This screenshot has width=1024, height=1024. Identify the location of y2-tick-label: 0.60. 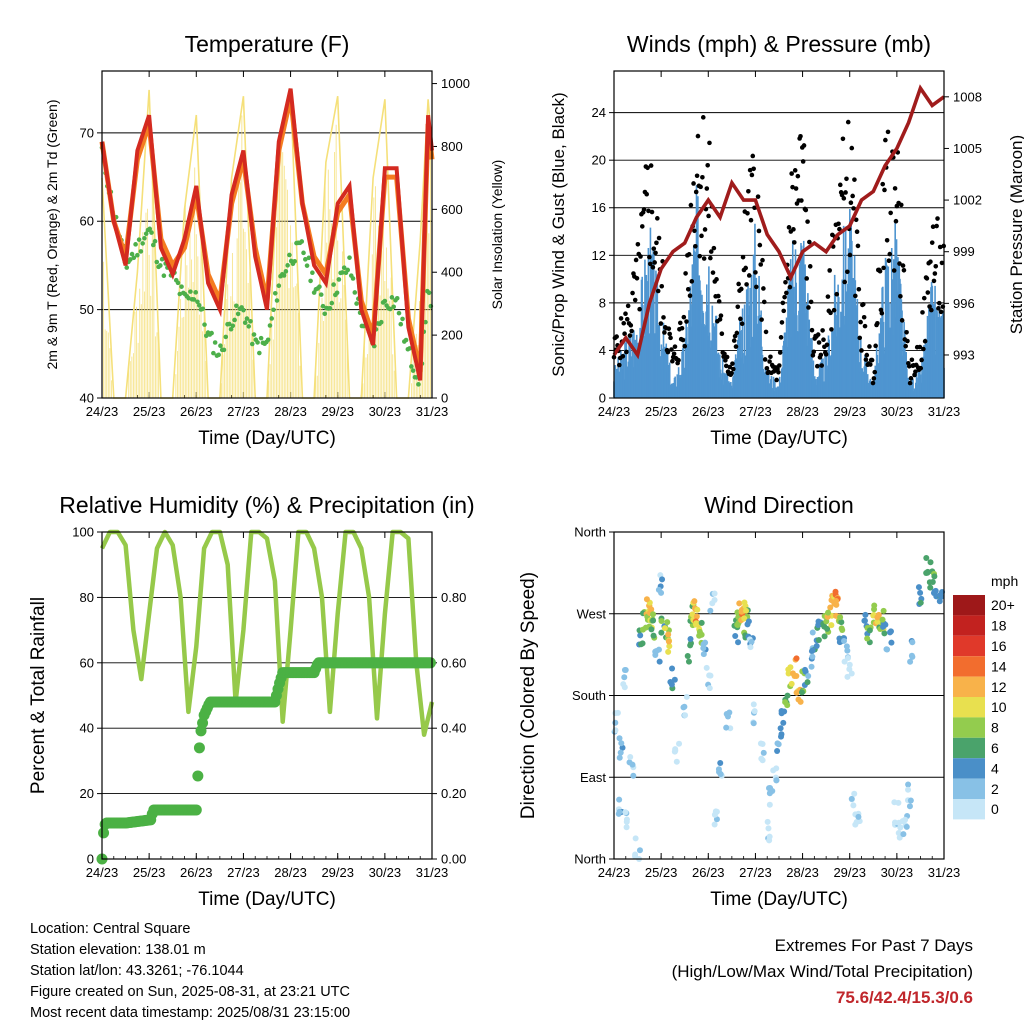
(453, 662).